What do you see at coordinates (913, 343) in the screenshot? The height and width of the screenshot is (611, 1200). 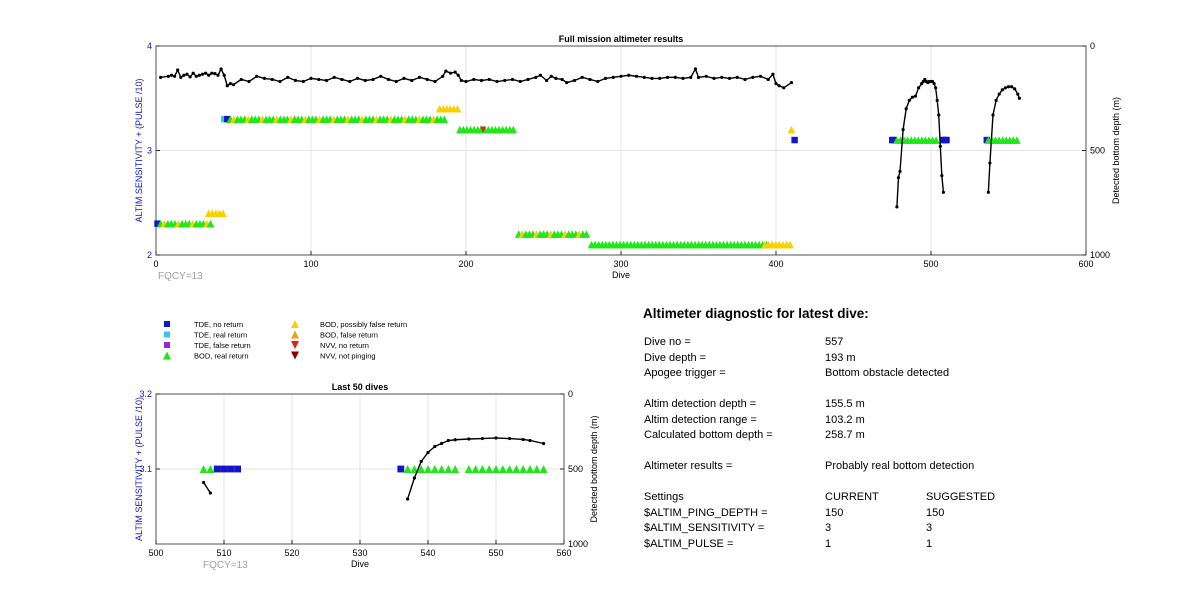 I see `diag-row-dive-no: Dive no = 557` at bounding box center [913, 343].